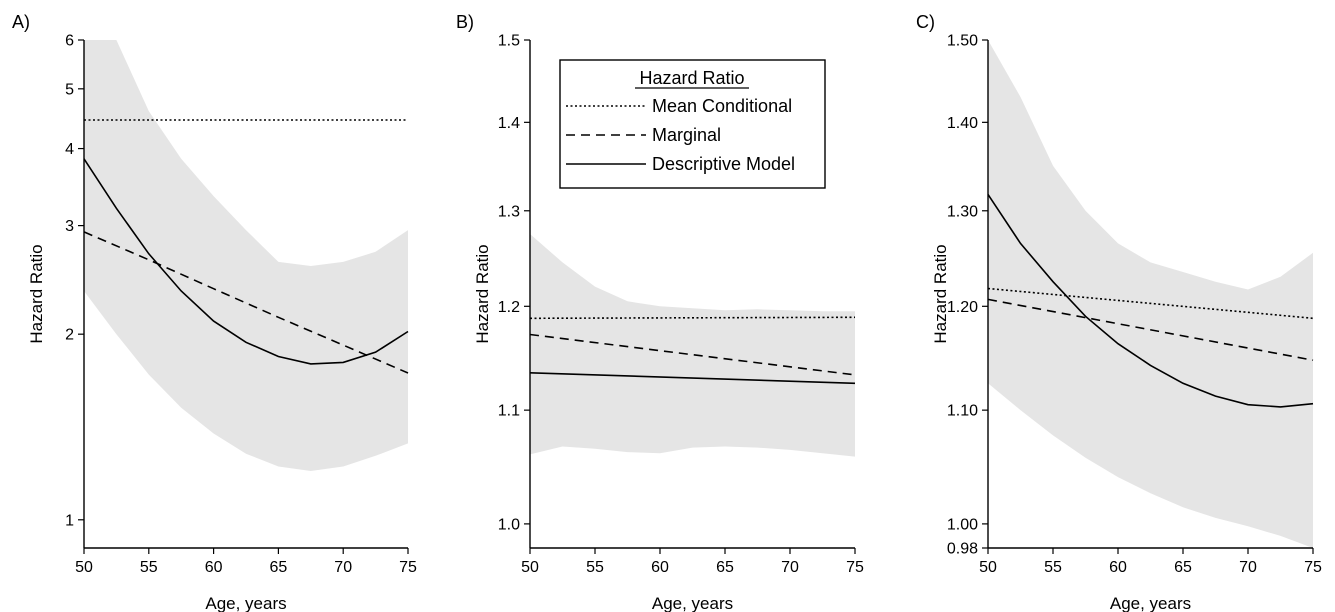 This screenshot has width=1335, height=612. Describe the element at coordinates (509, 411) in the screenshot. I see `y-tick-label: 1.1` at that location.